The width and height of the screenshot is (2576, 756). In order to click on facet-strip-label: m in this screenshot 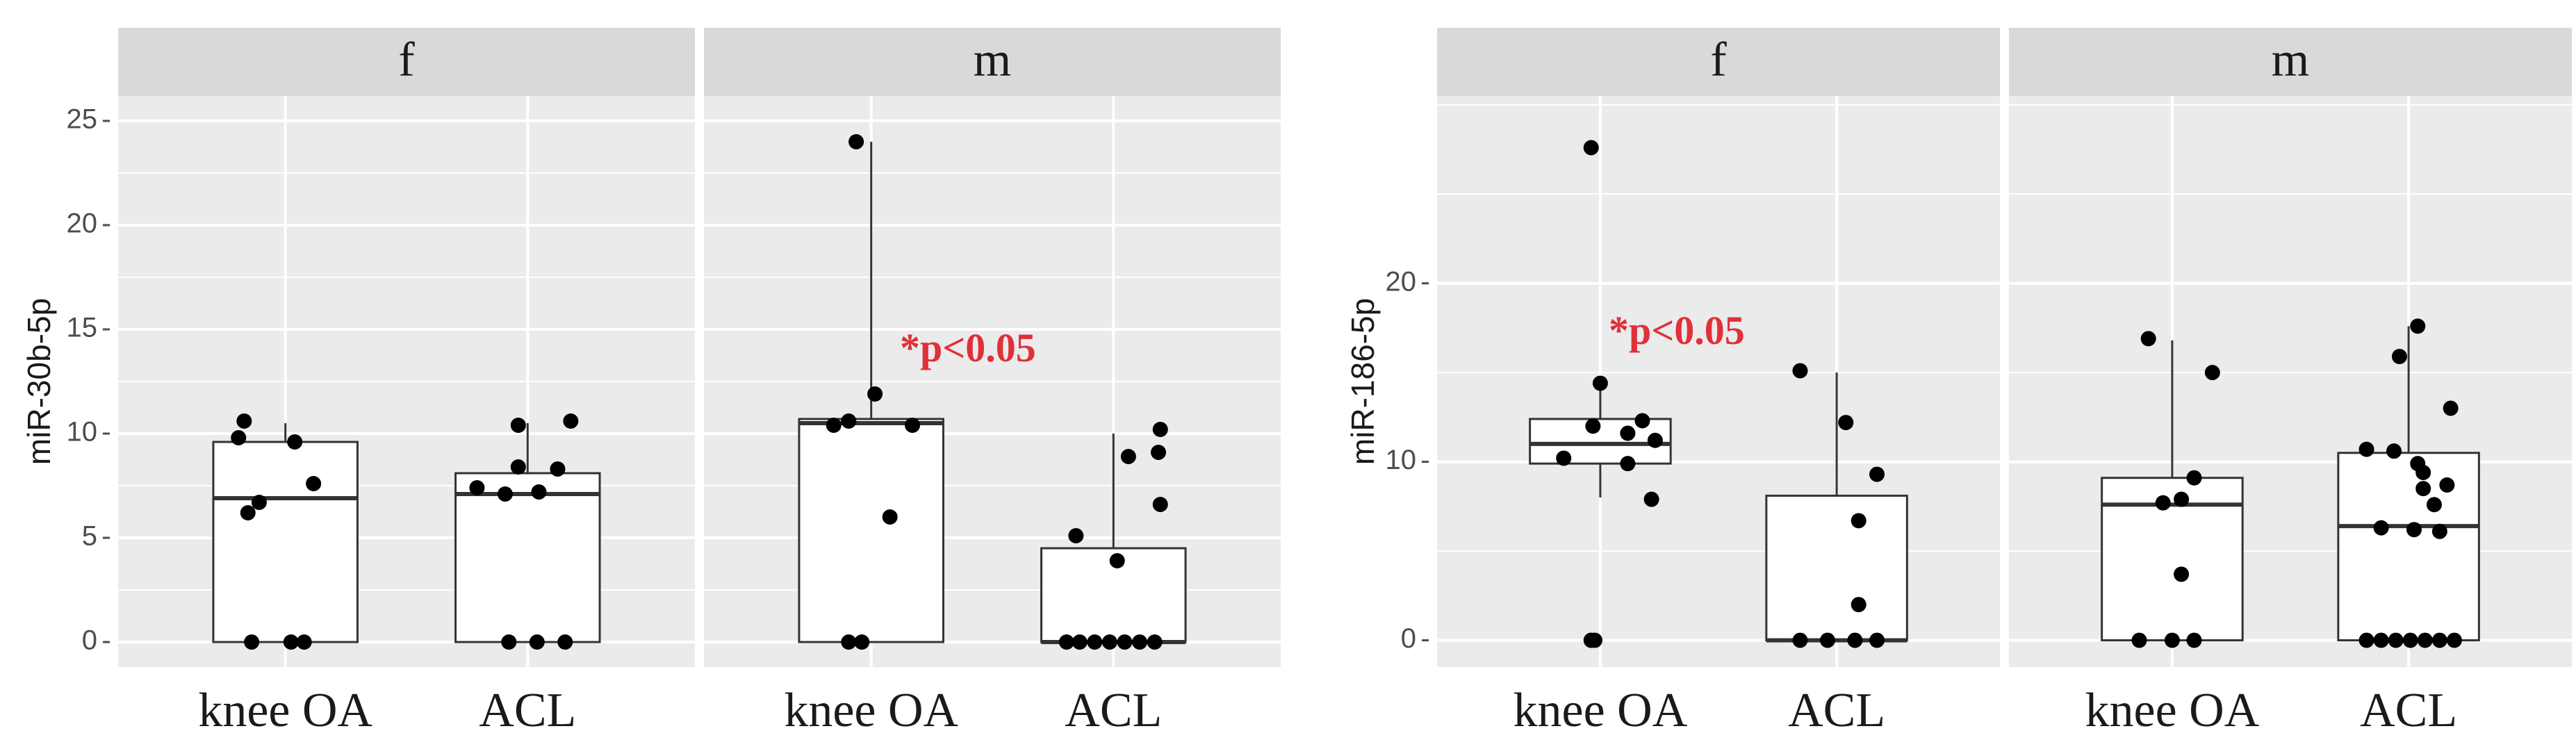, I will do `click(992, 60)`.